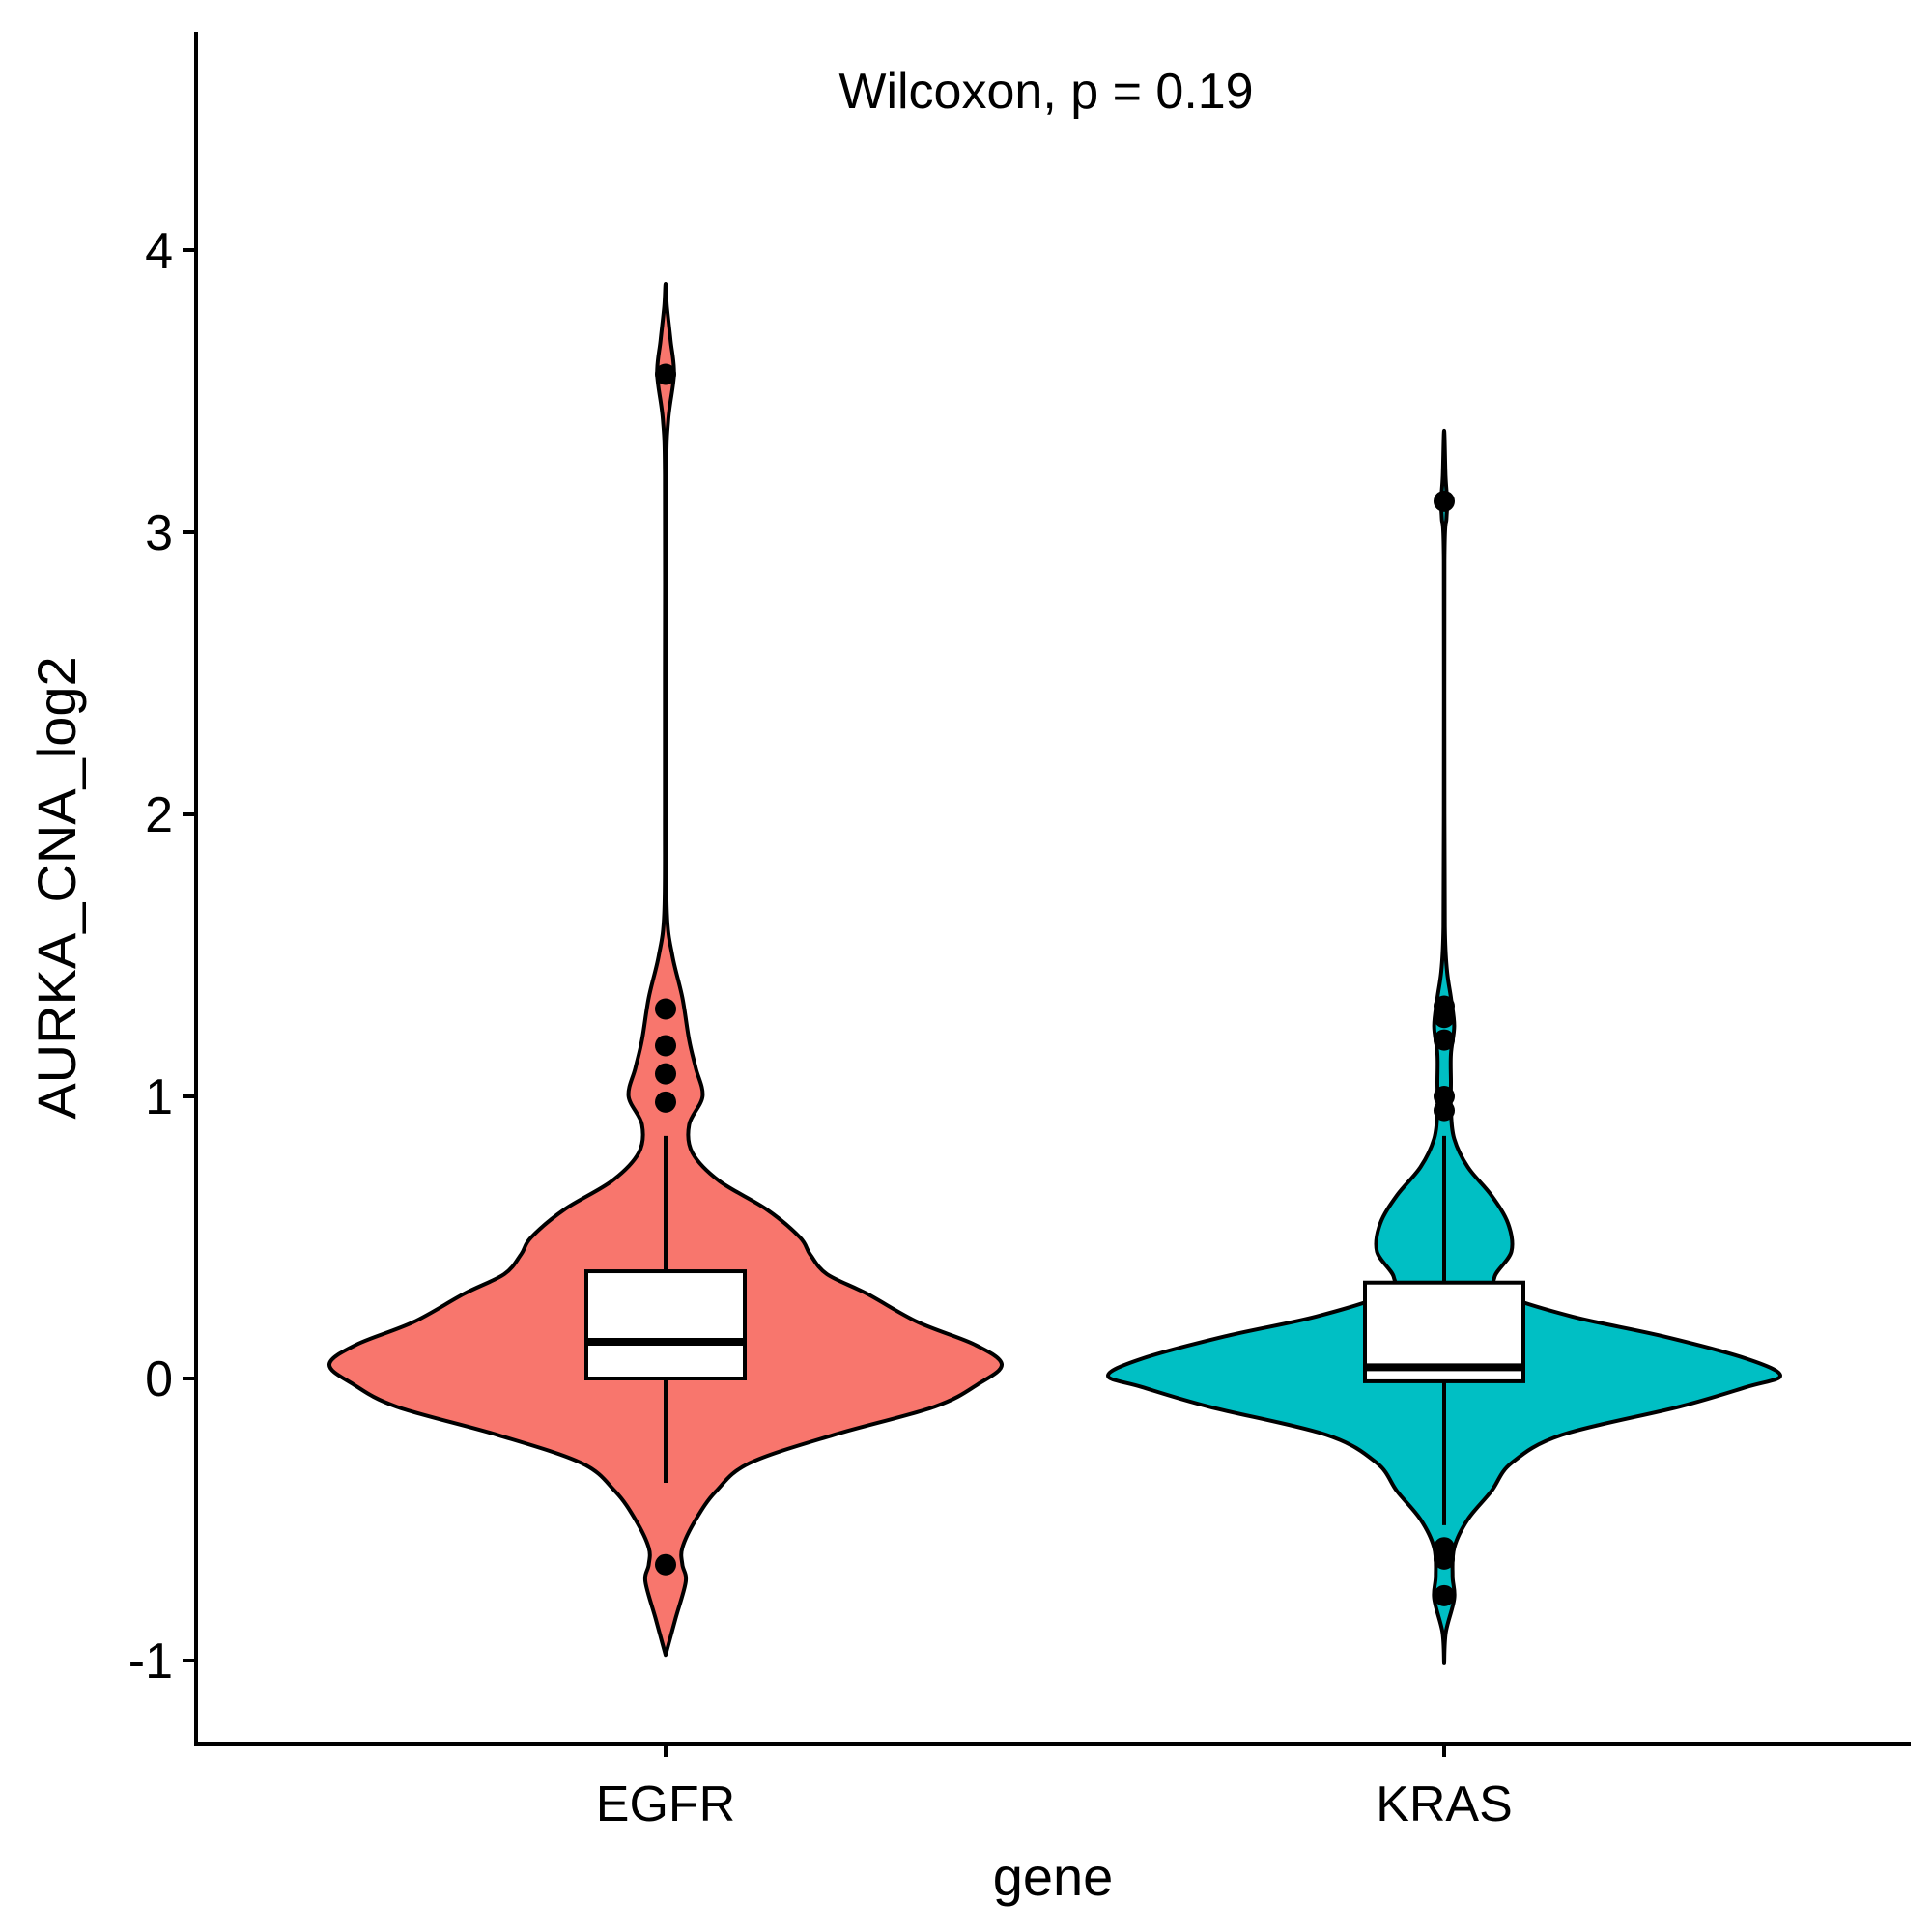  Describe the element at coordinates (150, 1662) in the screenshot. I see `y-tick-label: -1` at that location.